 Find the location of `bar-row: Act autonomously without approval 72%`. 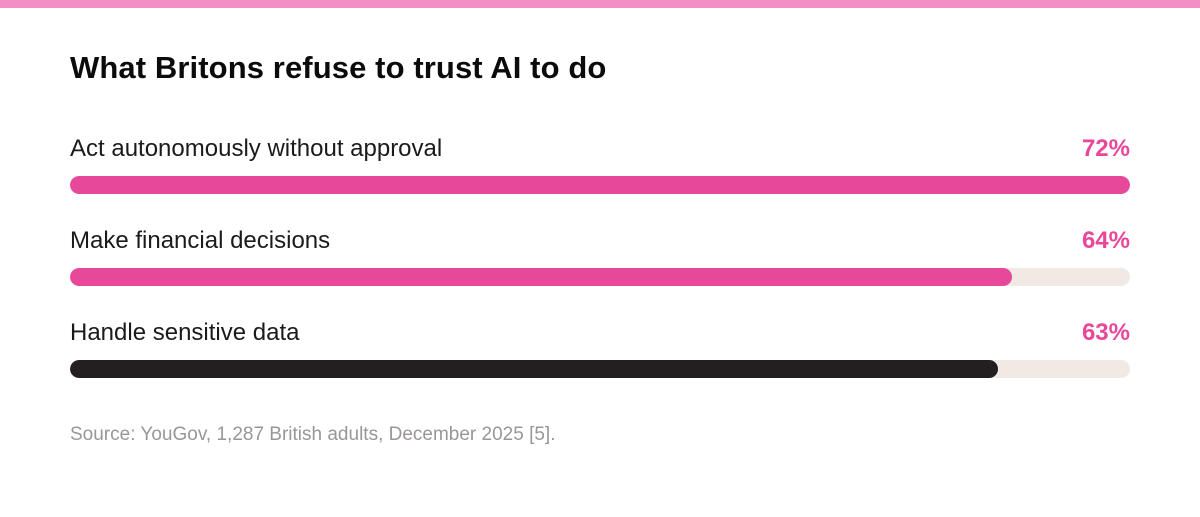

bar-row: Act autonomously without approval 72% is located at coordinates (600, 165).